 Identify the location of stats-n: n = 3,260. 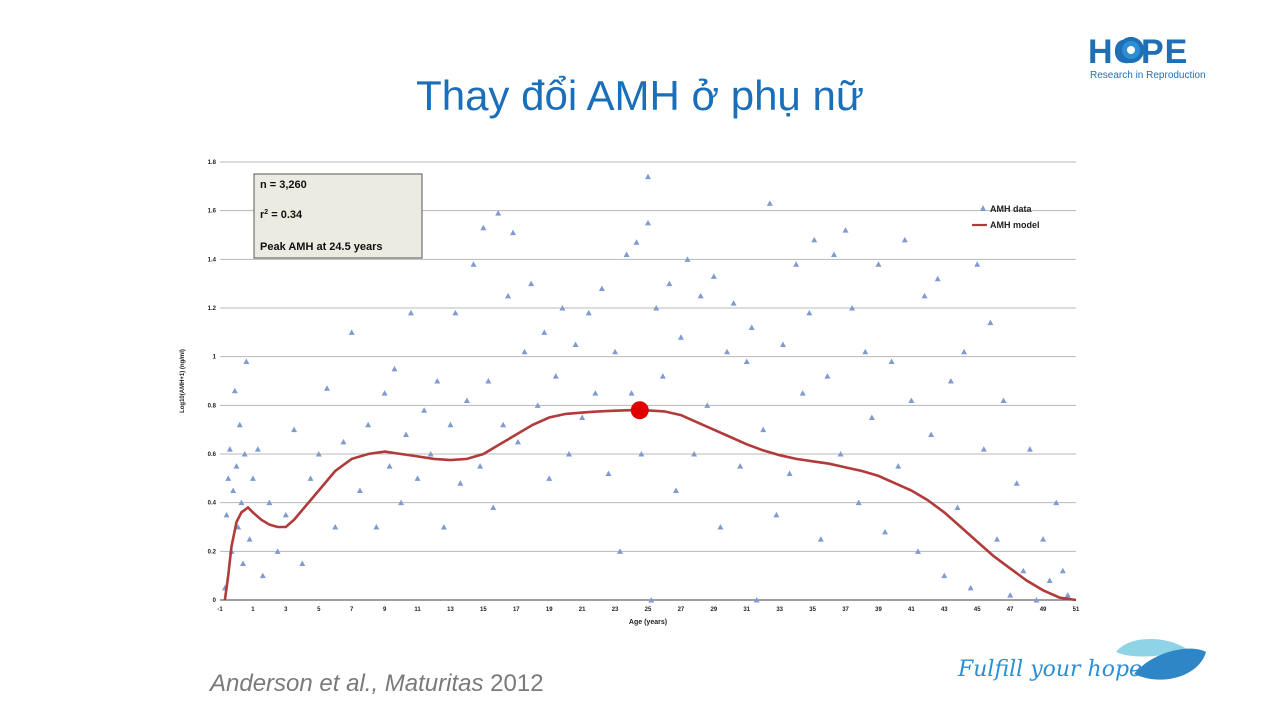
(283, 185).